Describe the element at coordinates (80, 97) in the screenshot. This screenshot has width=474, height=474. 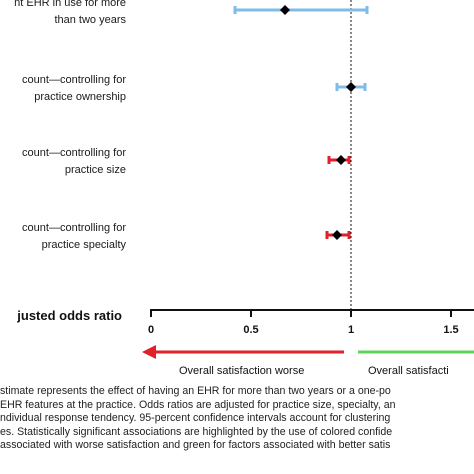
I see `row-label: practice ownership` at that location.